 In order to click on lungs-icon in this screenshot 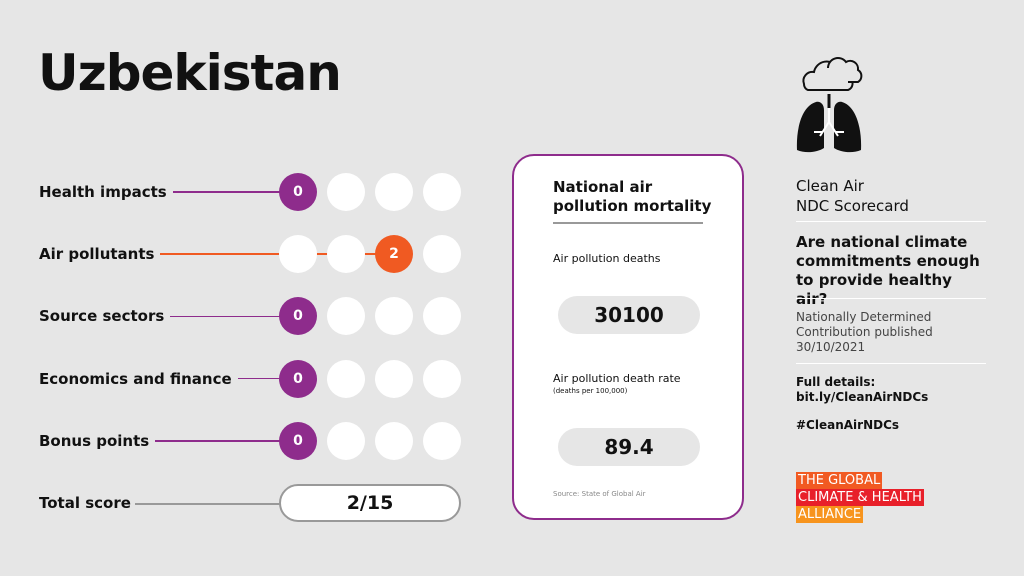, I will do `click(829, 105)`.